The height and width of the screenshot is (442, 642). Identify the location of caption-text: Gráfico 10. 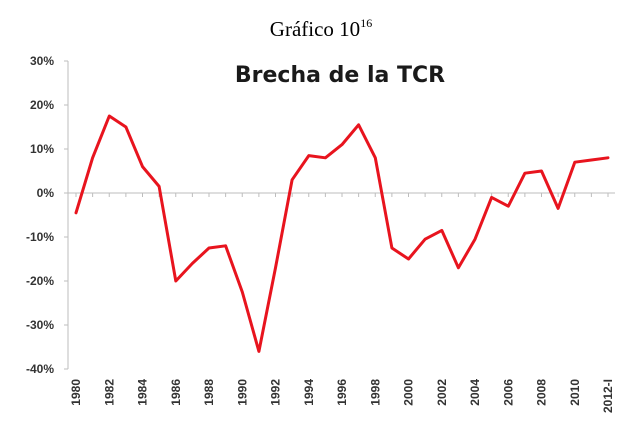
(315, 29).